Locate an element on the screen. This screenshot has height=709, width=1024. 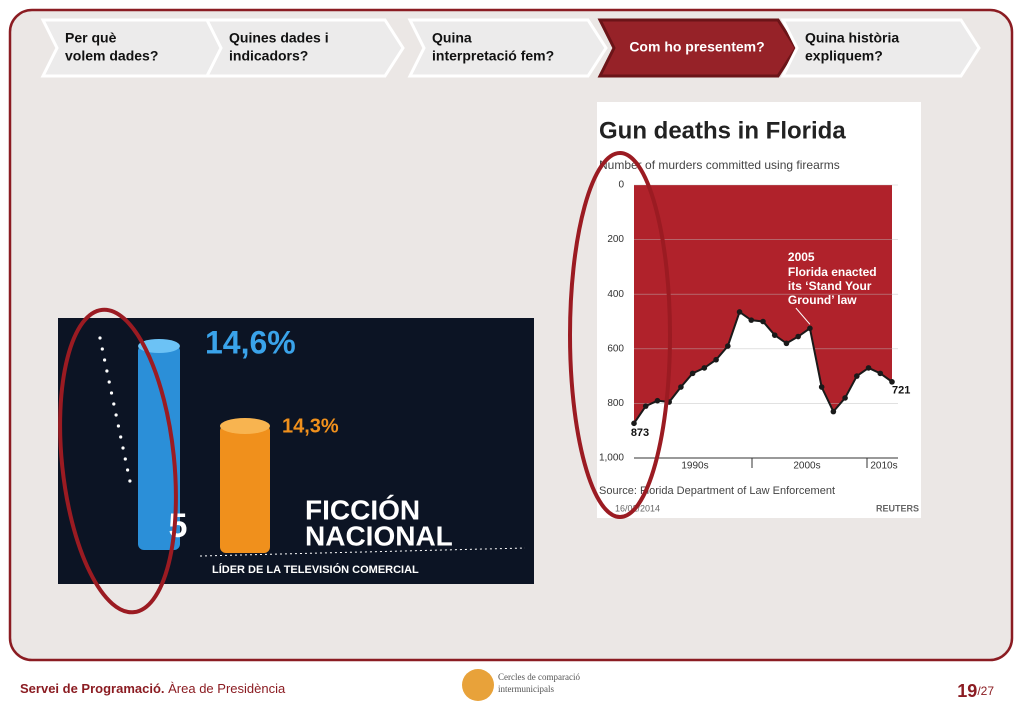
logo-text: Cercles de comparació is located at coordinates (539, 677).